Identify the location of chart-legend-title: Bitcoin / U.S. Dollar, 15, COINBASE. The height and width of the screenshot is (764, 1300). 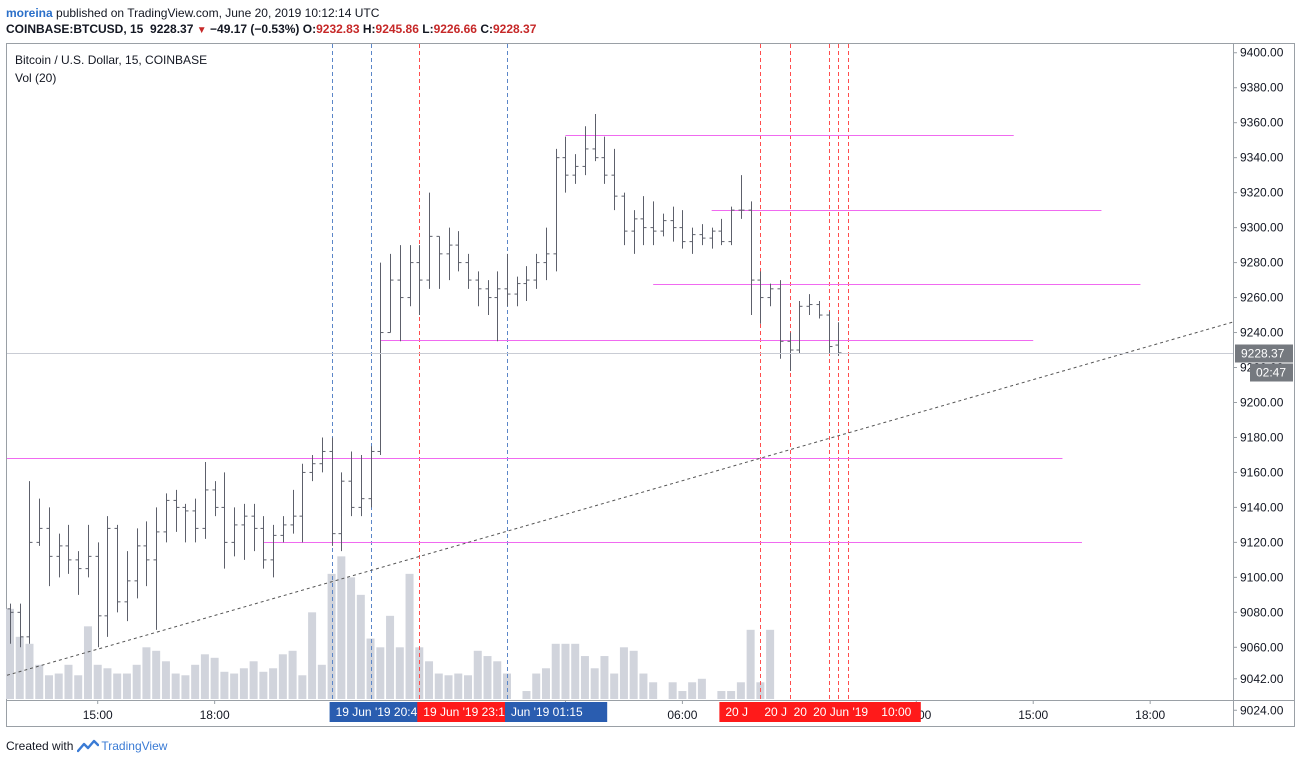
(111, 60).